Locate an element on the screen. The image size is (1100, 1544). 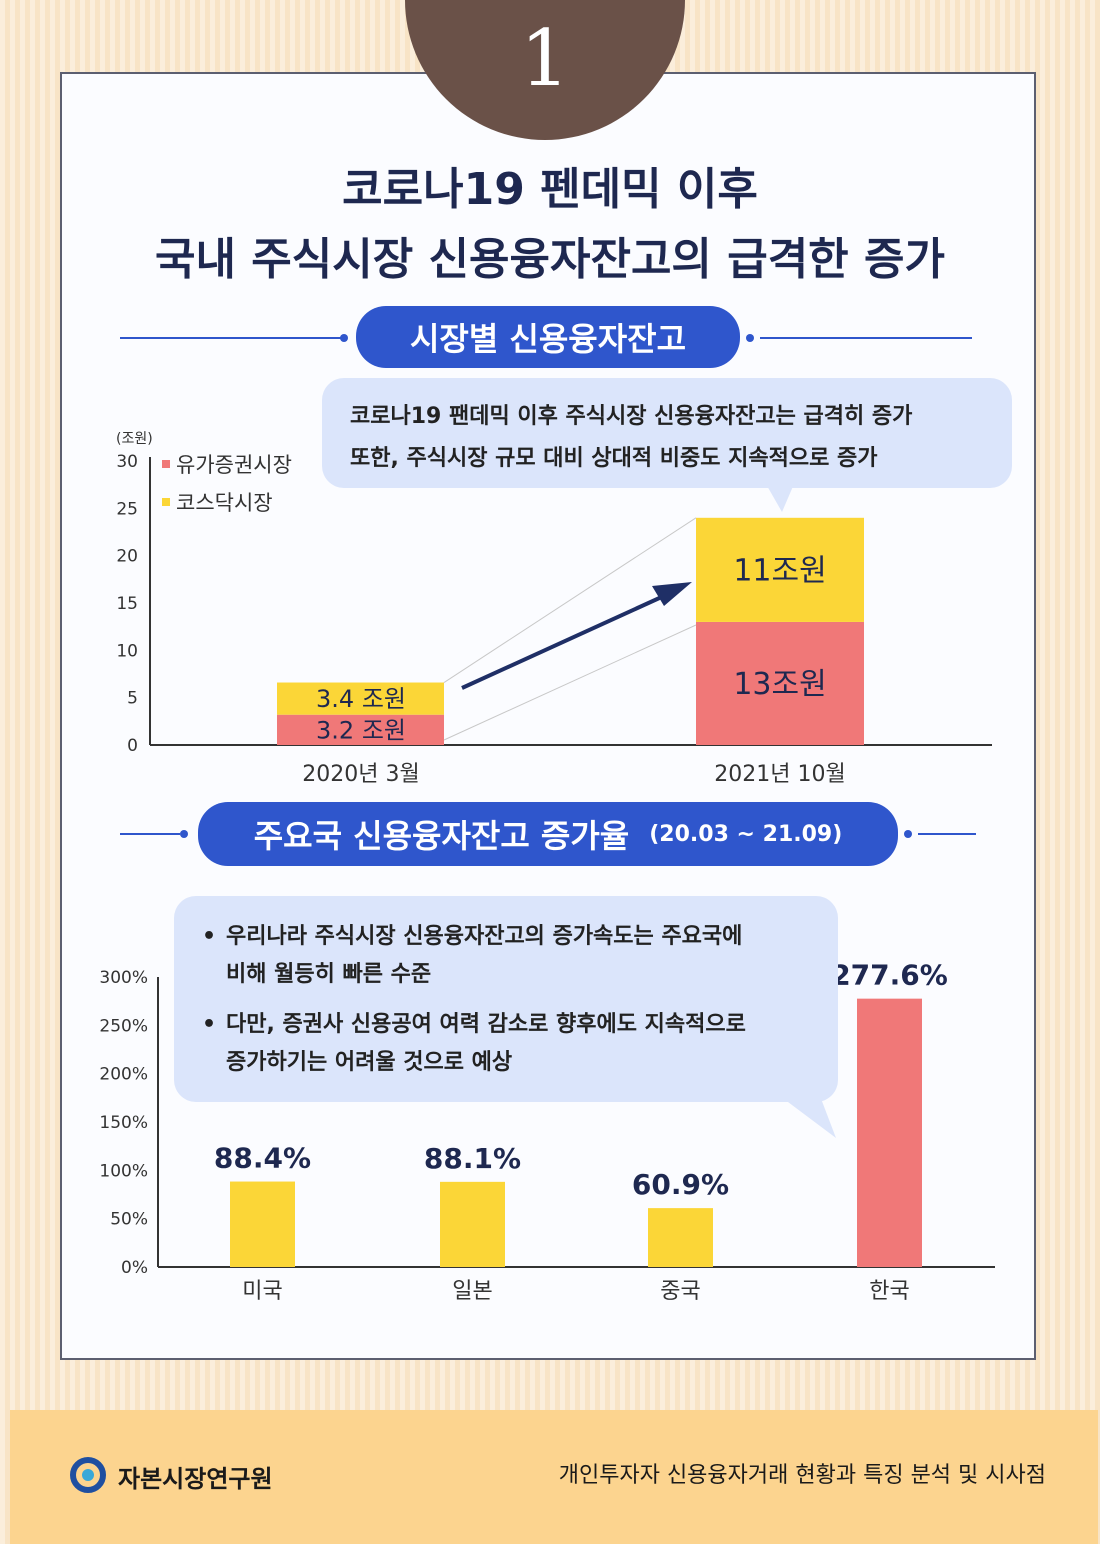
bar-label-kosdaq: 3.4 조원 is located at coordinates (361, 699).